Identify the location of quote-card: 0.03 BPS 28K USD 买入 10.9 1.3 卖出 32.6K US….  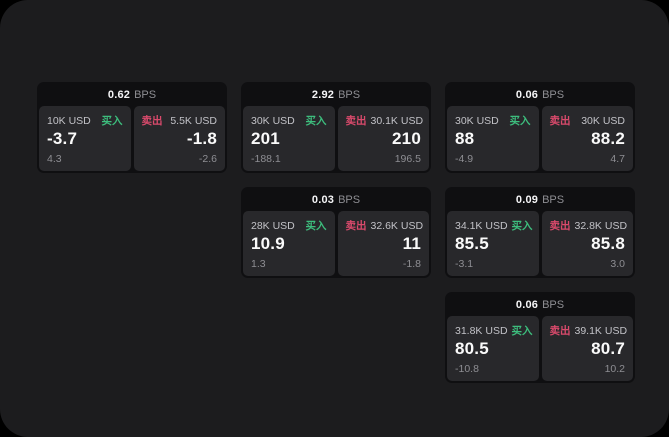
(336, 232).